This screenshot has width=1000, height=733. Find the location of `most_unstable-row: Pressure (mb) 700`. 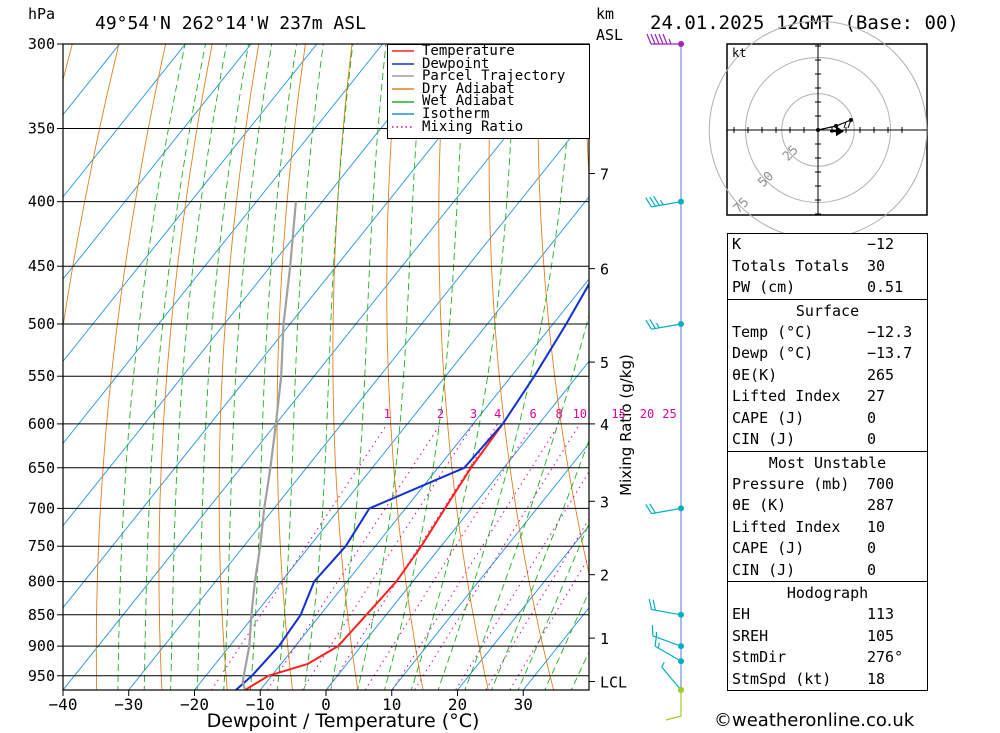

most_unstable-row: Pressure (mb) 700 is located at coordinates (827, 485).